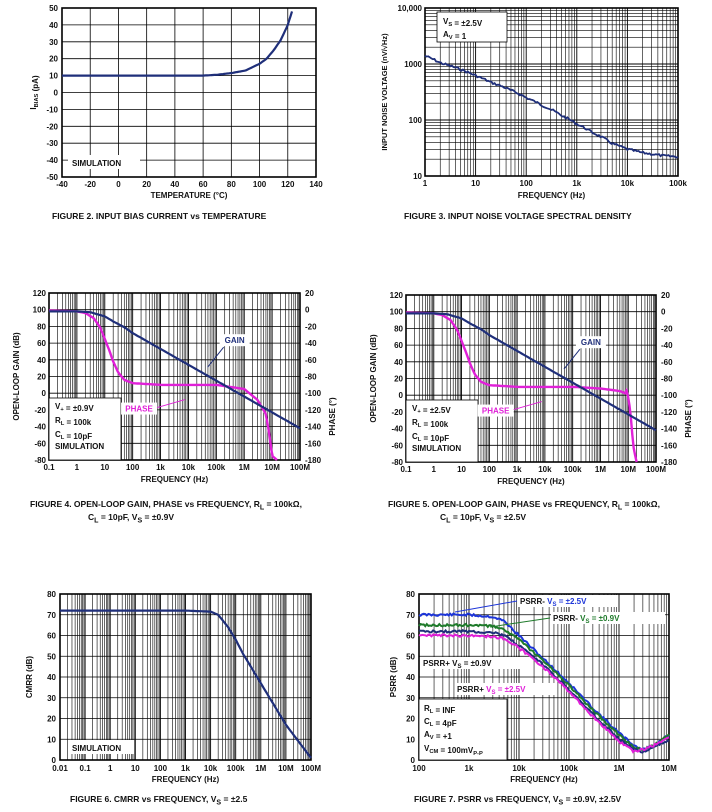 The height and width of the screenshot is (812, 712). What do you see at coordinates (397, 462) in the screenshot?
I see `y-tick-label: -80` at bounding box center [397, 462].